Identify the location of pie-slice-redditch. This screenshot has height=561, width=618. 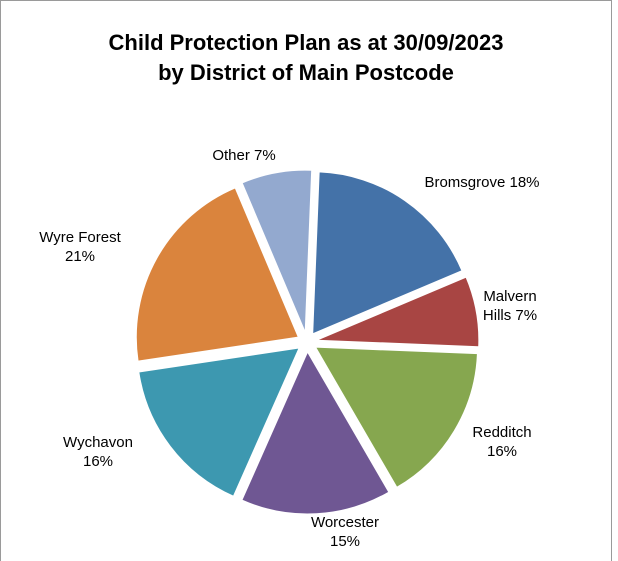
(396, 417).